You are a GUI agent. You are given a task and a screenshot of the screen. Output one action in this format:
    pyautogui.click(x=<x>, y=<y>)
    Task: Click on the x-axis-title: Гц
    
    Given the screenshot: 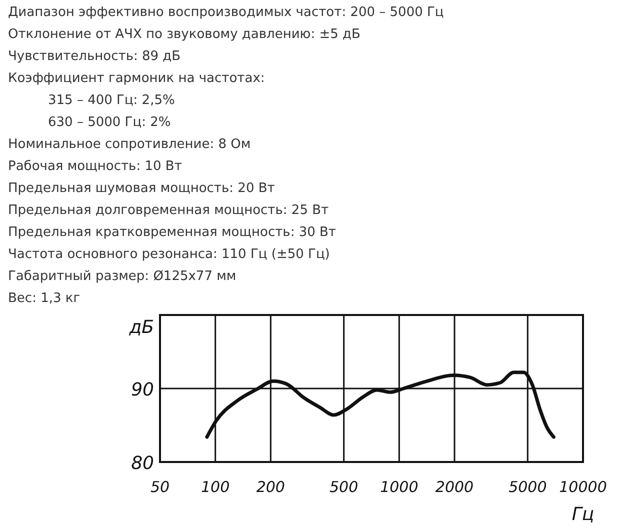 What is the action you would take?
    pyautogui.click(x=583, y=514)
    